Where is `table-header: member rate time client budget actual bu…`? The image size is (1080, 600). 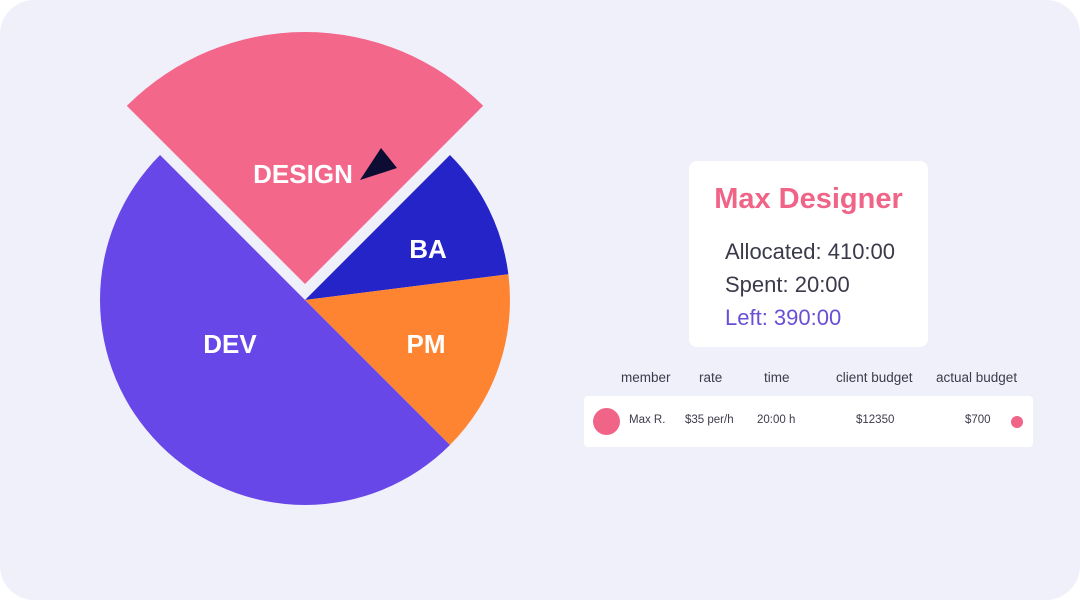
table-header: member rate time client budget actual bu… is located at coordinates (808, 379).